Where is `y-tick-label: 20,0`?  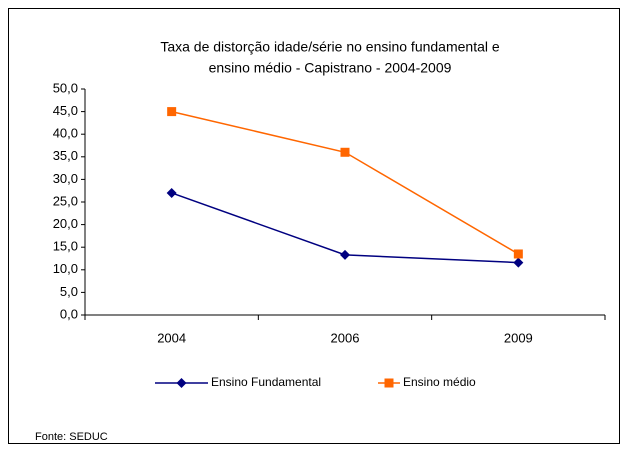
y-tick-label: 20,0 is located at coordinates (65, 223).